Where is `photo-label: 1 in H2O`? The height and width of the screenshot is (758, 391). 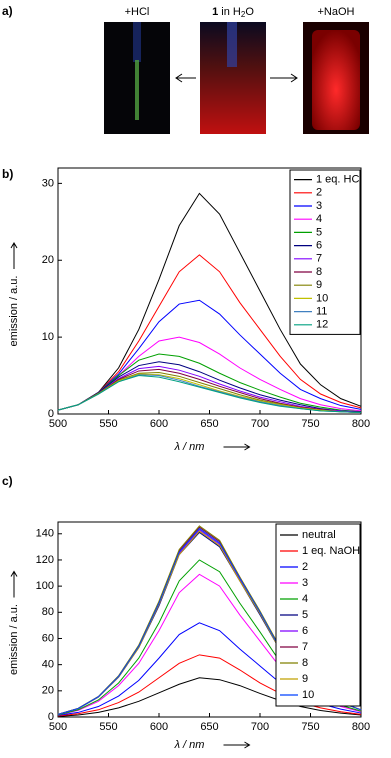 photo-label: 1 in H2O is located at coordinates (233, 12).